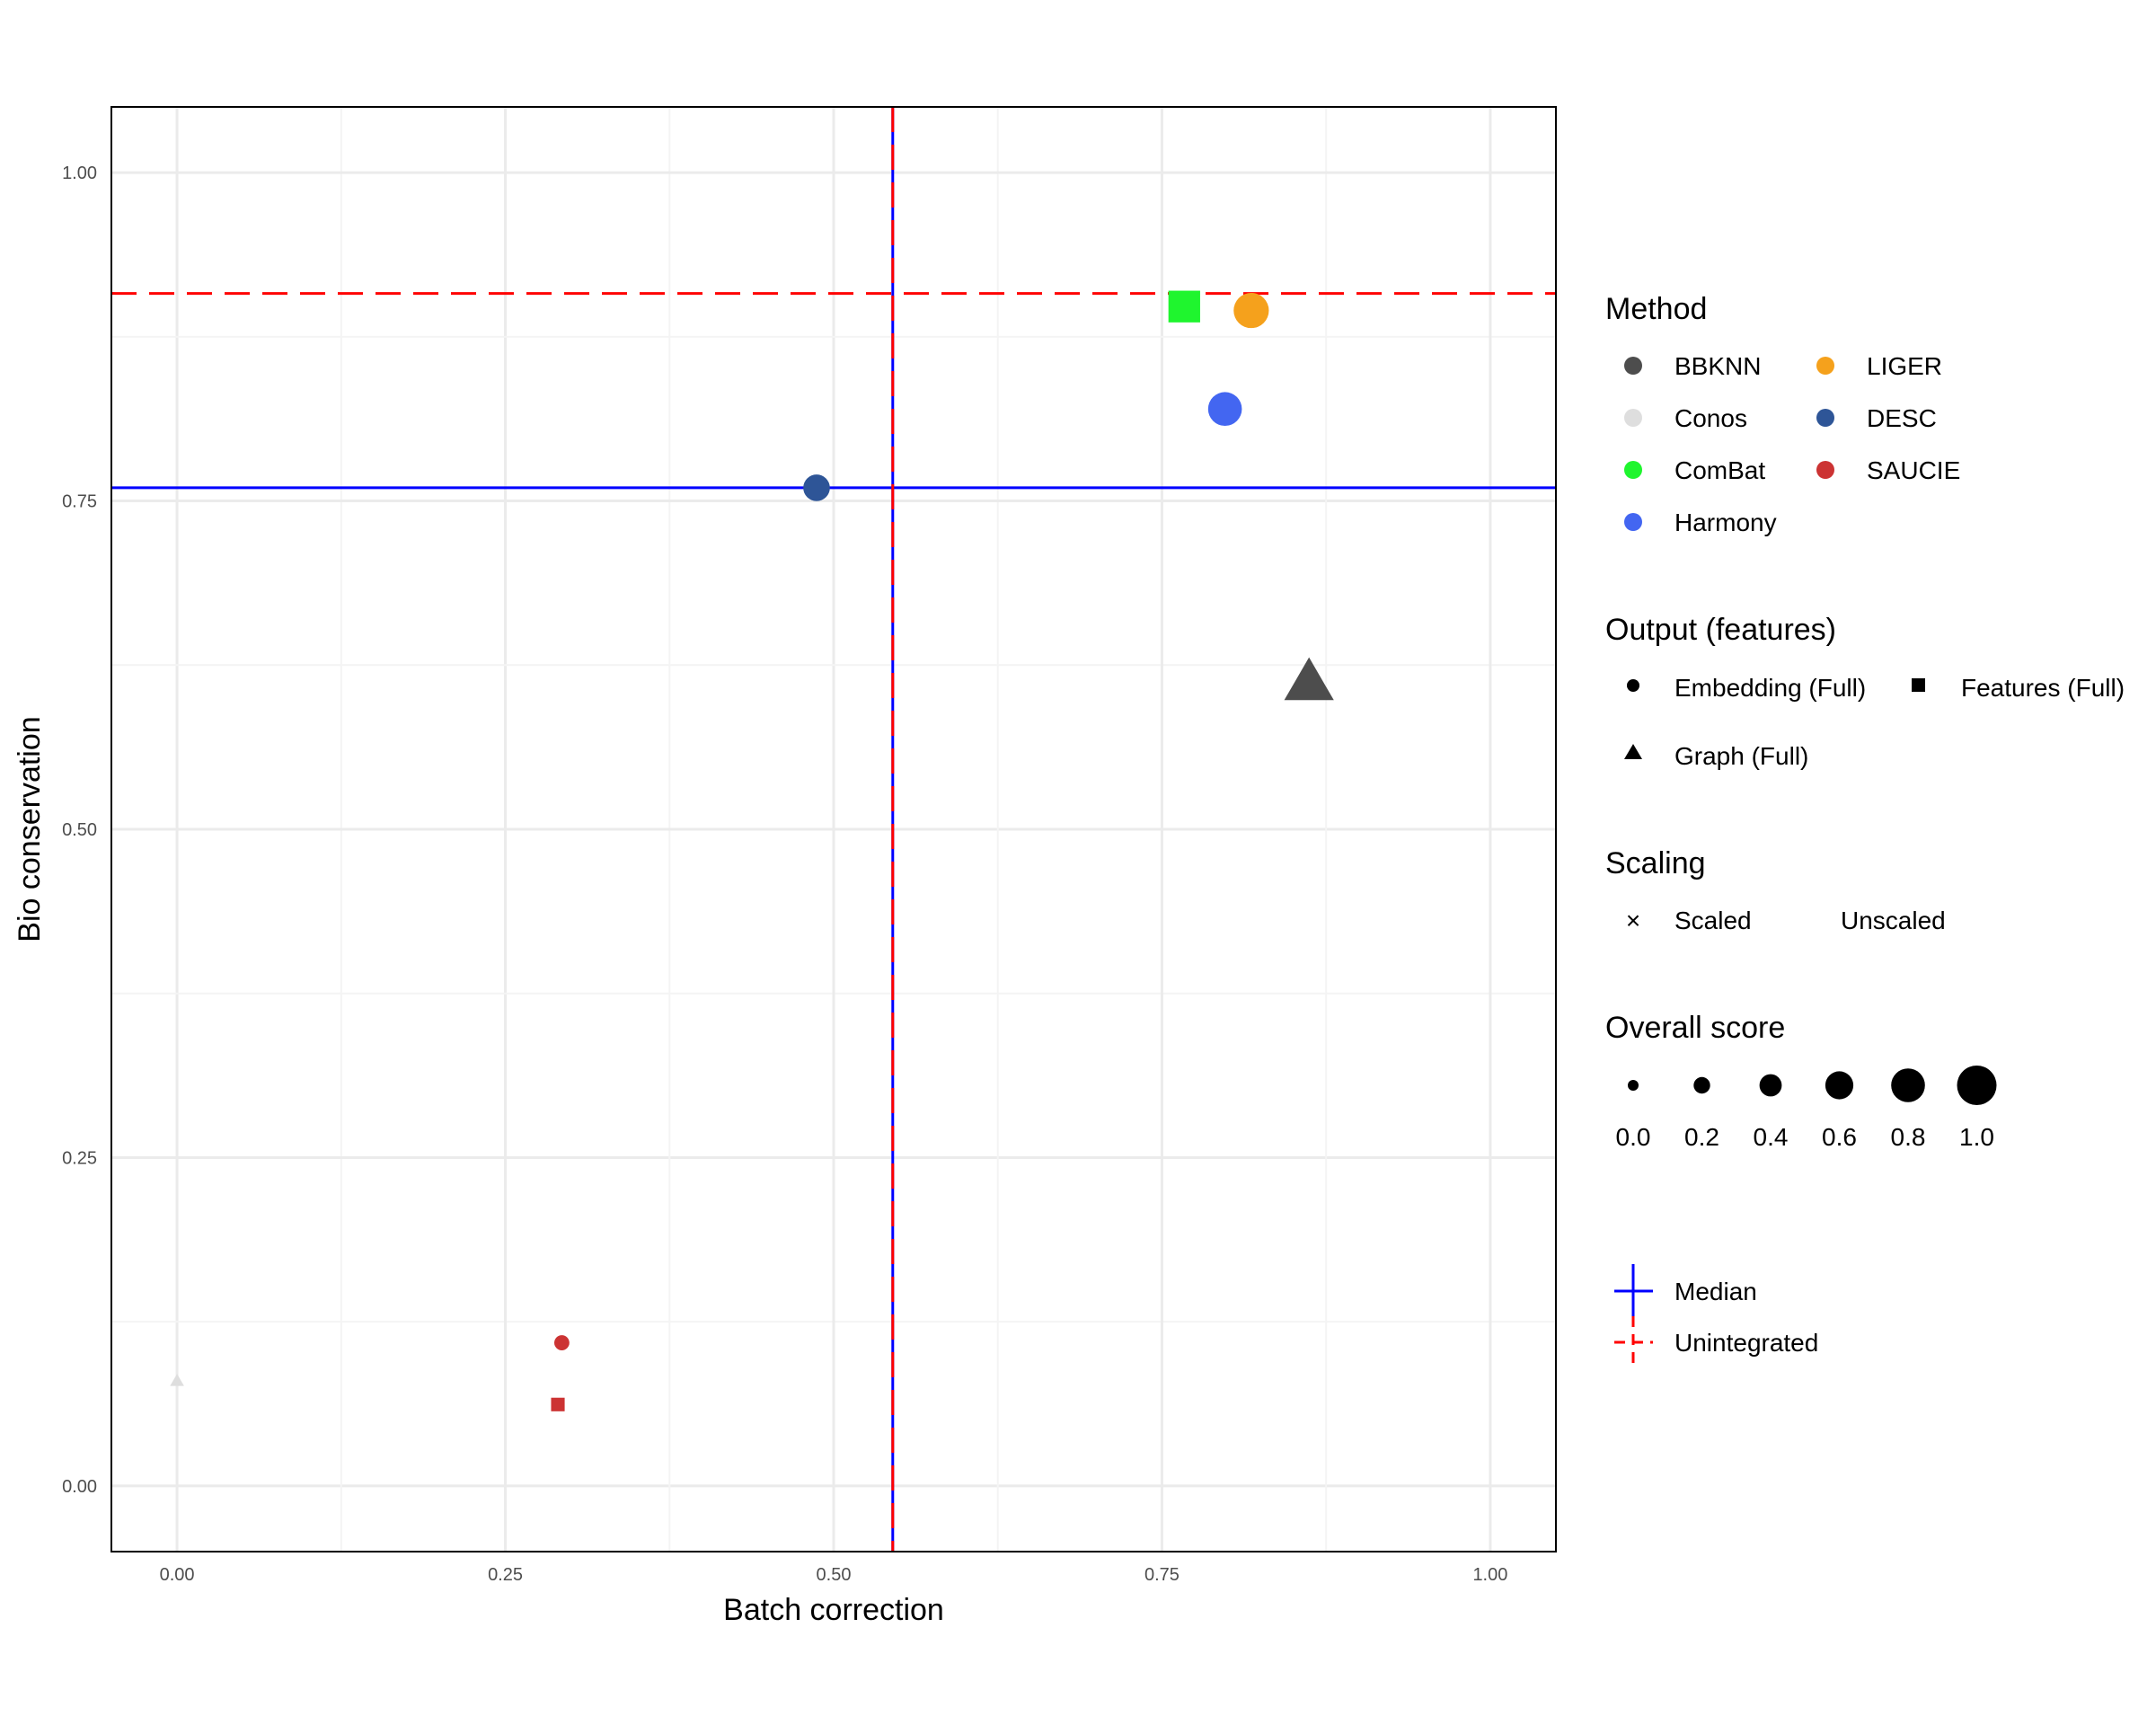 This screenshot has width=2156, height=1725. What do you see at coordinates (505, 1575) in the screenshot?
I see `x-tick-label: 0.25` at bounding box center [505, 1575].